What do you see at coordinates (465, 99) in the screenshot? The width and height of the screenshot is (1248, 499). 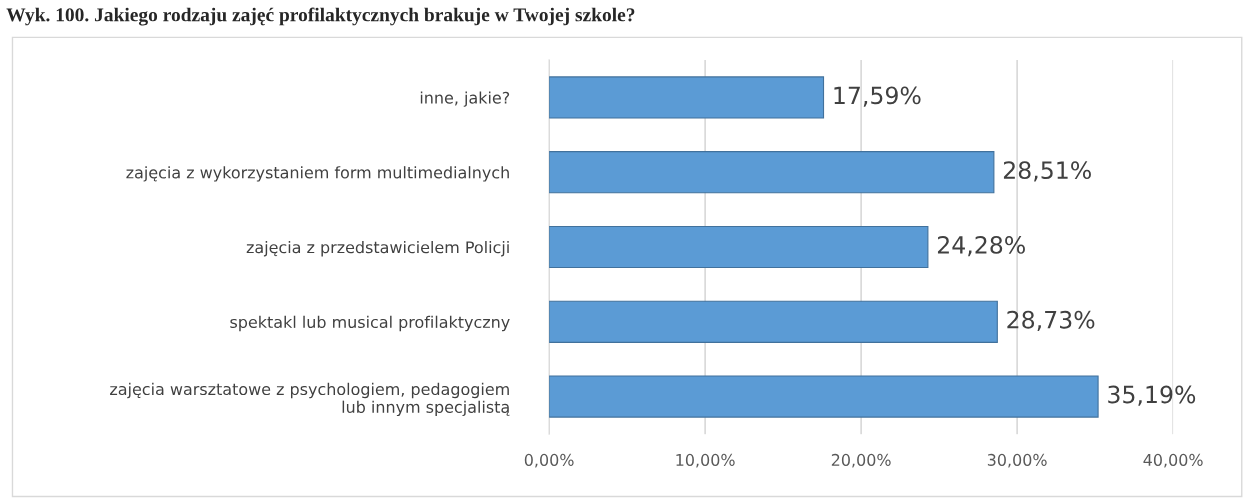 I see `y-tick-label: inne, jakie?` at bounding box center [465, 99].